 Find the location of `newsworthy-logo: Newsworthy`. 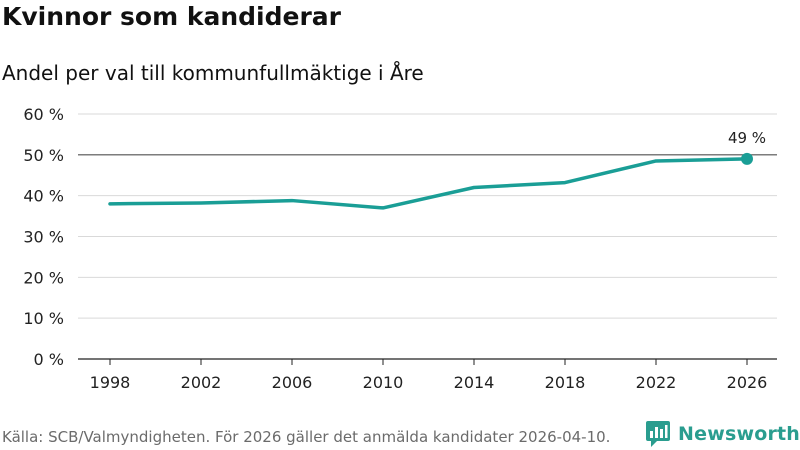

newsworthy-logo: Newsworthy is located at coordinates (722, 434).